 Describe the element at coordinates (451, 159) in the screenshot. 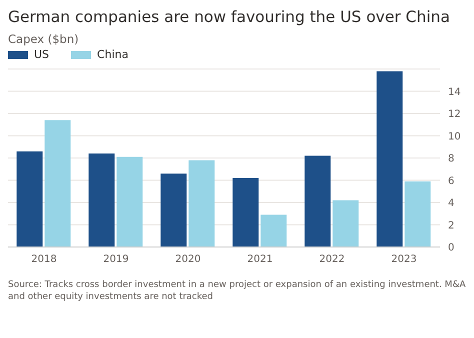

I see `y-tick-label: 8` at that location.